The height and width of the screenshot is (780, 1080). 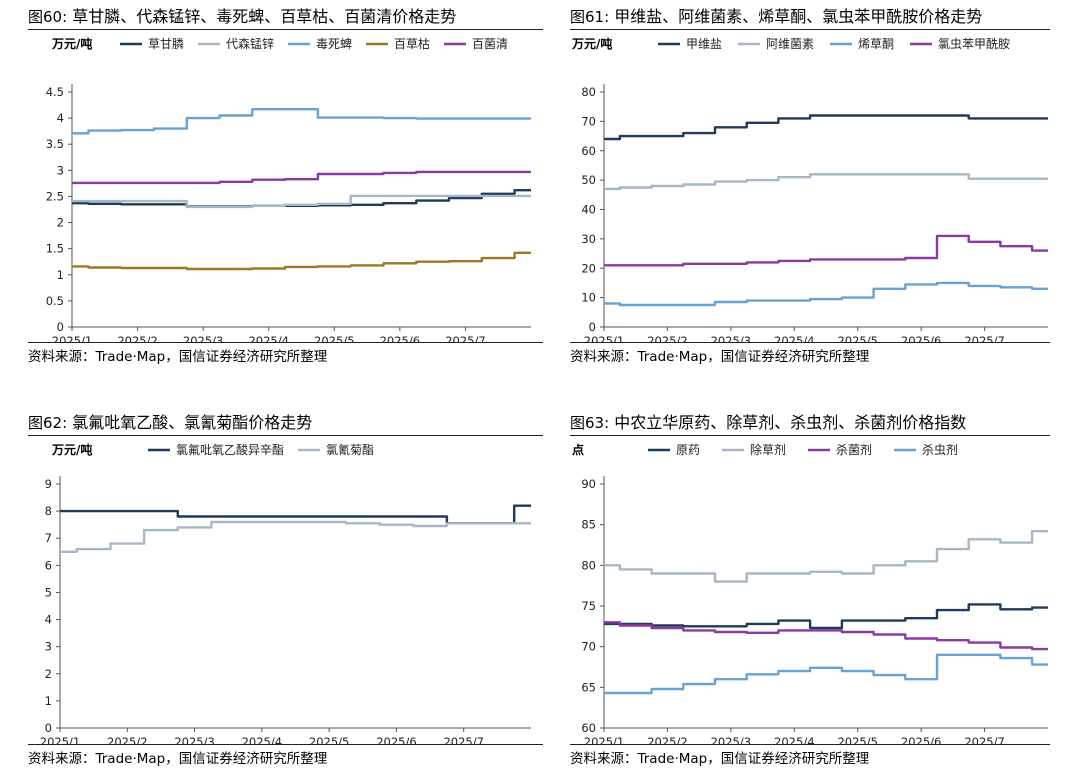 I want to click on legend-item: 代森锰锌, so click(x=236, y=43).